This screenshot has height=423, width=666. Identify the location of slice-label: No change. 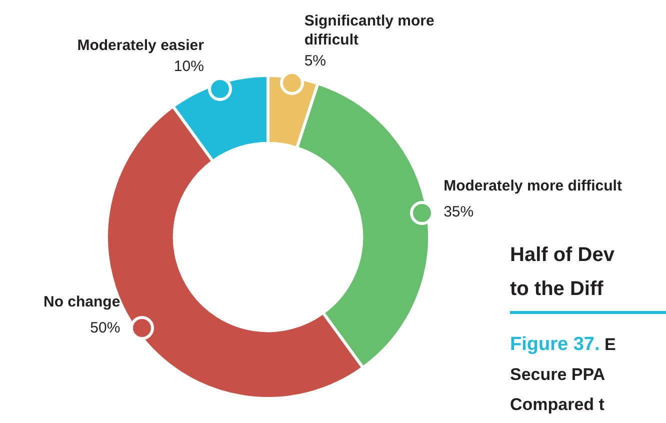
(82, 301).